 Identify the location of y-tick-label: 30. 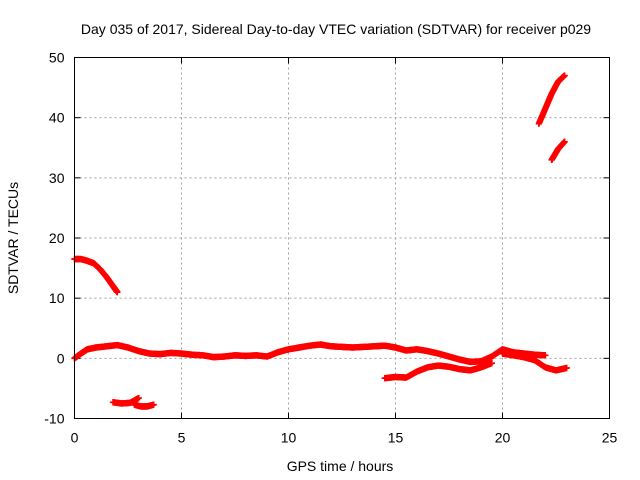
(57, 178).